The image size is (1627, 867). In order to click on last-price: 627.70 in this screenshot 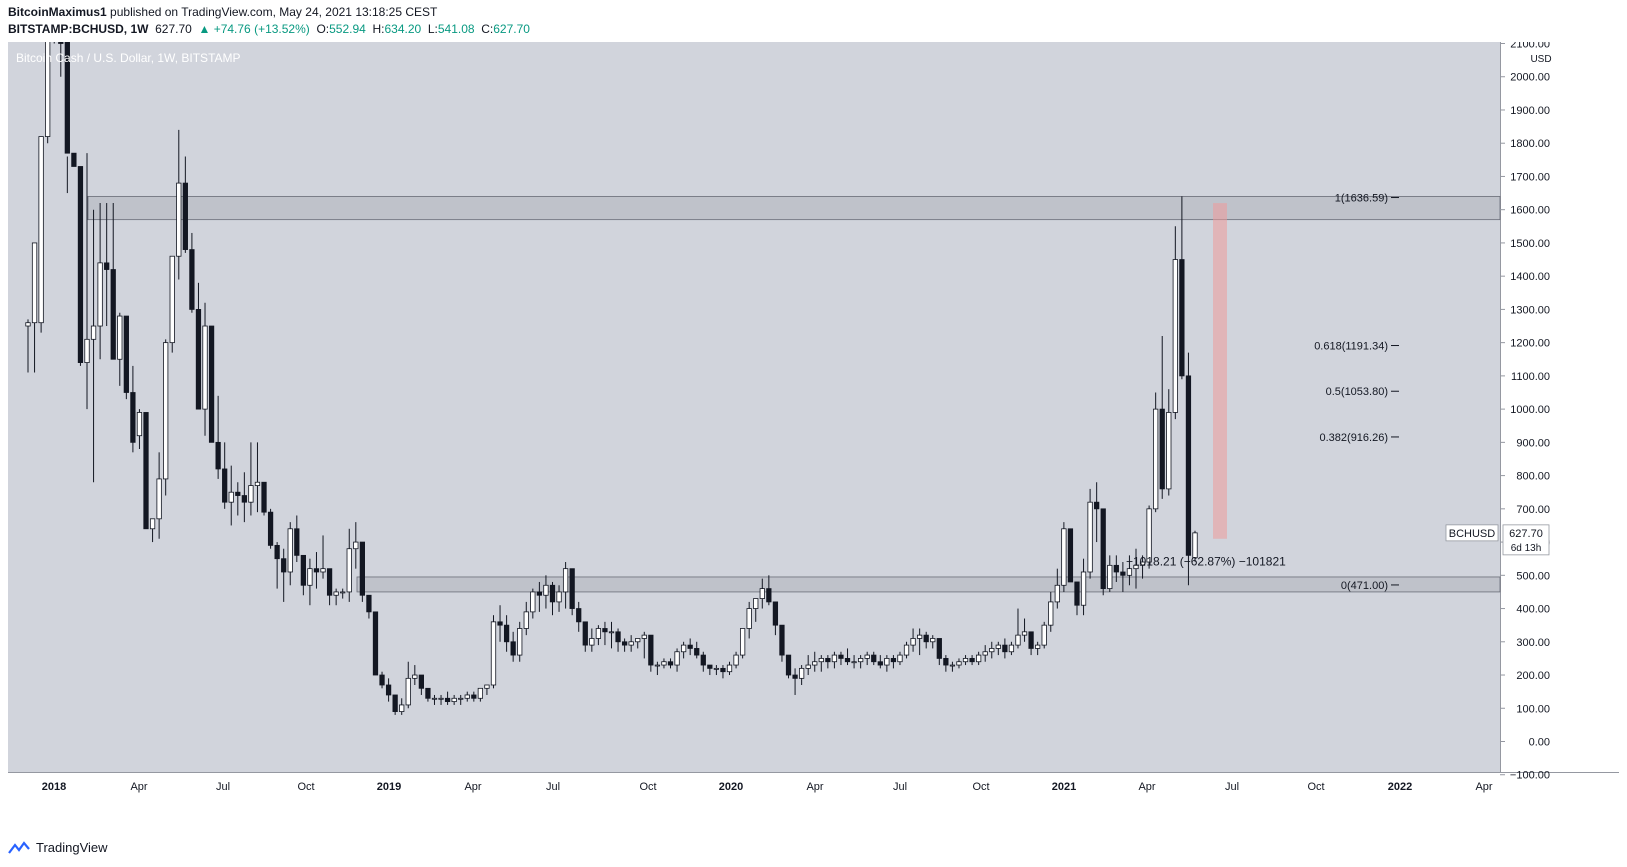, I will do `click(173, 29)`.